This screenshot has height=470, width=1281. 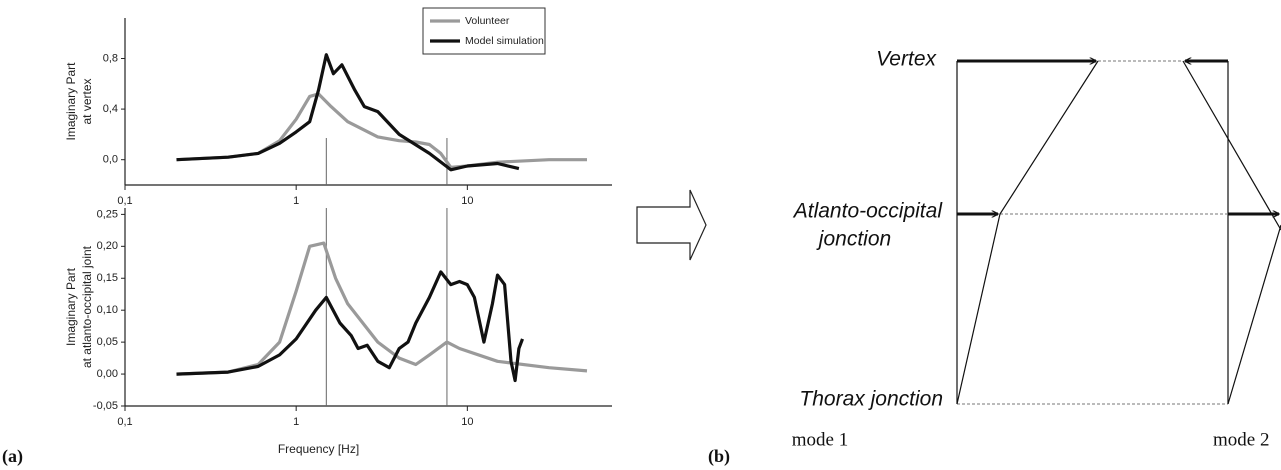 What do you see at coordinates (87, 101) in the screenshot?
I see `y-axis-label: at vertex` at bounding box center [87, 101].